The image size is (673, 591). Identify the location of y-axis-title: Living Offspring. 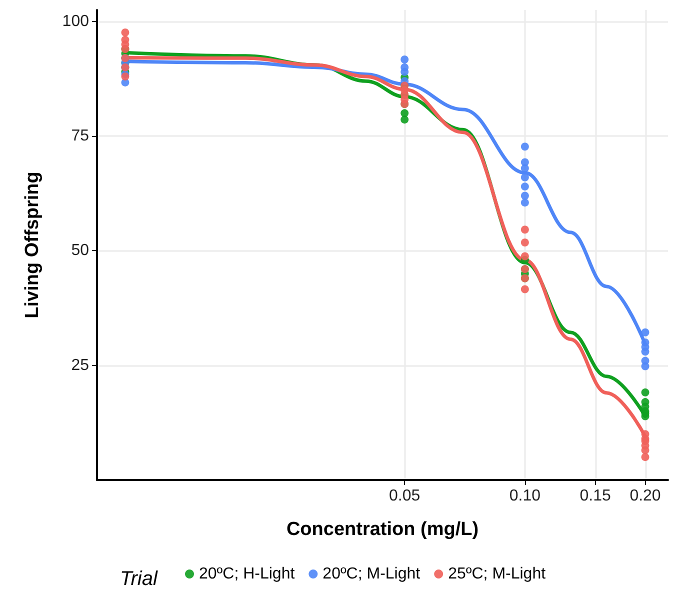
(32, 245).